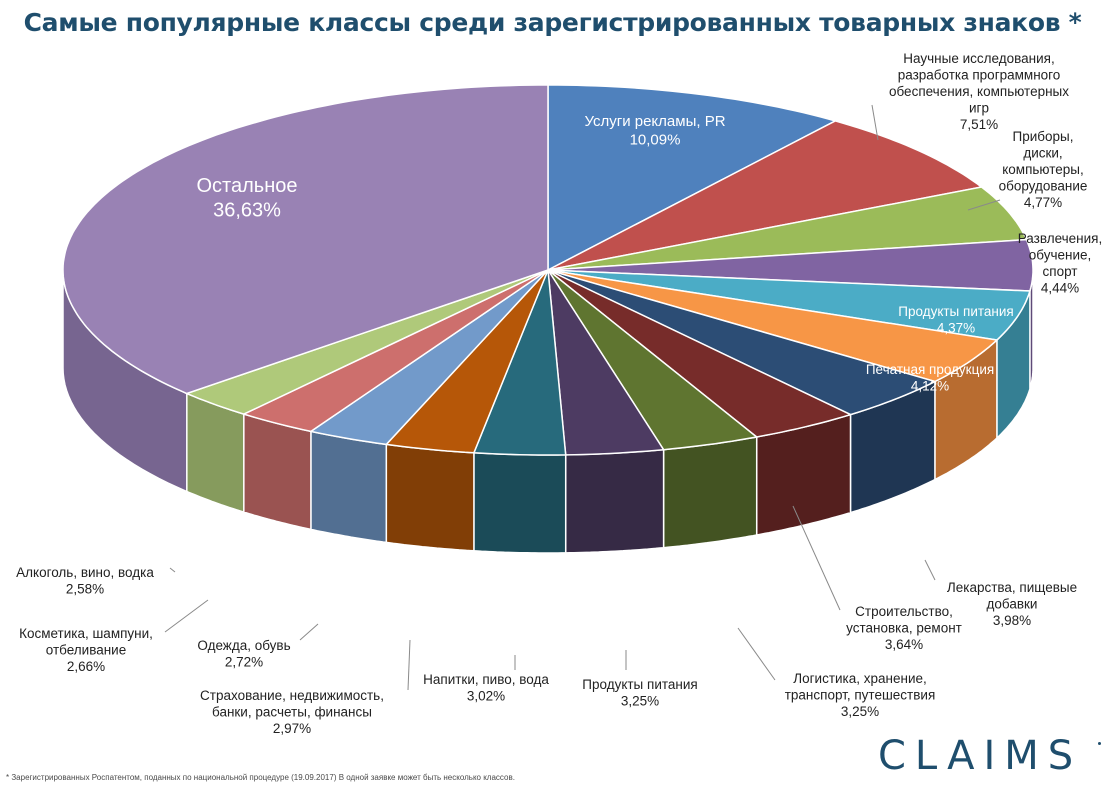 This screenshot has height=791, width=1105. Describe the element at coordinates (1099, 743) in the screenshot. I see `logo-dot` at that location.